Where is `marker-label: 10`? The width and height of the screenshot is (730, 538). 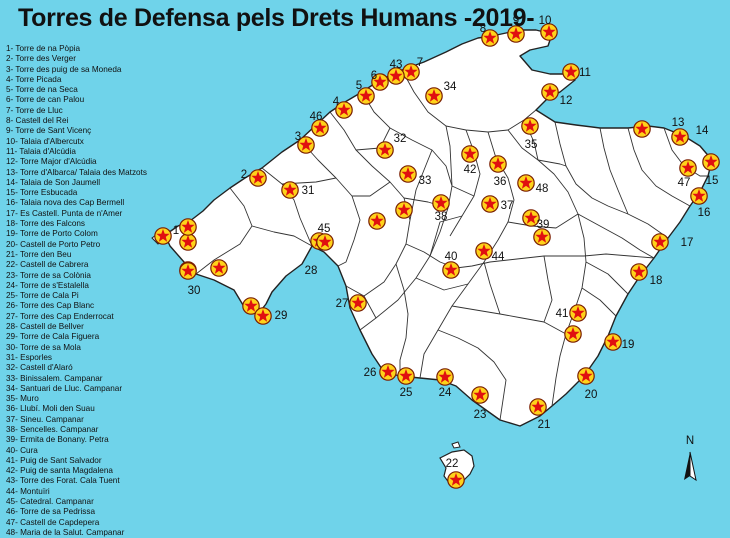 marker-label: 10 is located at coordinates (545, 21).